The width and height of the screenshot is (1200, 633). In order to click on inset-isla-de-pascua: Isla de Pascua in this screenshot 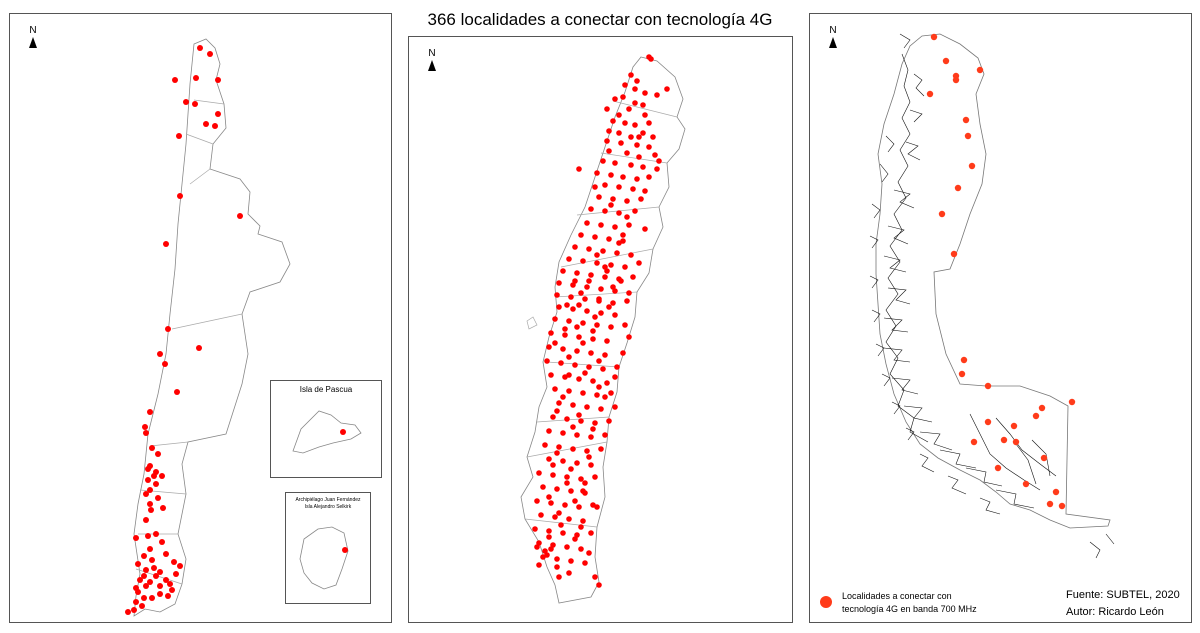, I will do `click(326, 429)`.